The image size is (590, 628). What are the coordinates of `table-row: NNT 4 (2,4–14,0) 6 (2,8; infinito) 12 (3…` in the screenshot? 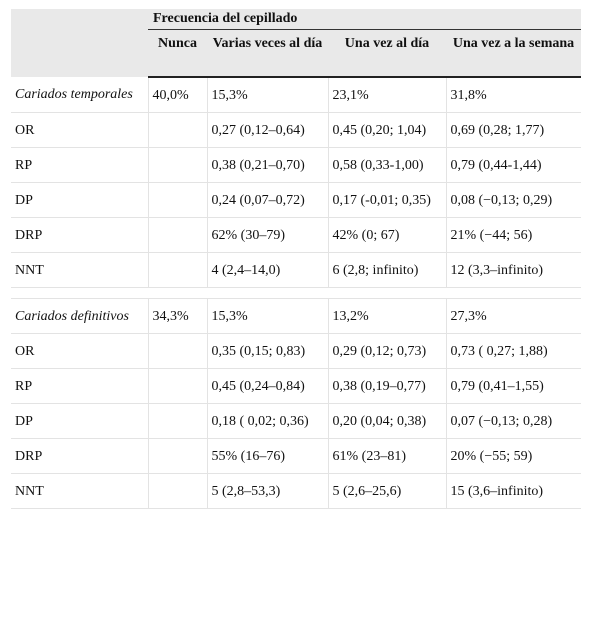 It's located at (296, 270).